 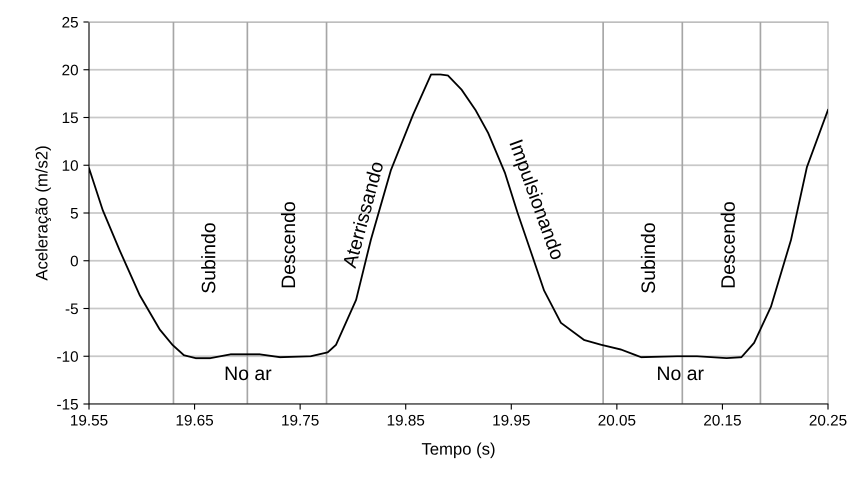 What do you see at coordinates (72, 309) in the screenshot?
I see `y-tick-label: -5` at bounding box center [72, 309].